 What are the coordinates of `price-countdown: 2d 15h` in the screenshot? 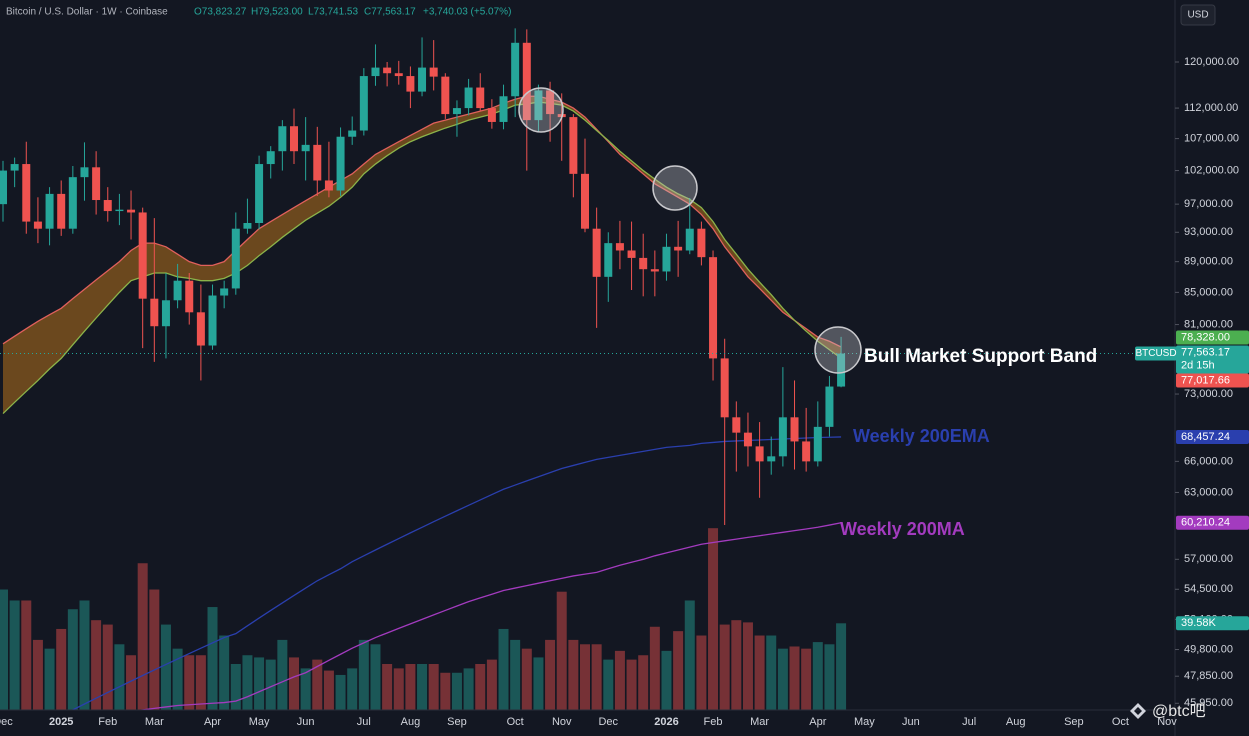 It's located at (1198, 365).